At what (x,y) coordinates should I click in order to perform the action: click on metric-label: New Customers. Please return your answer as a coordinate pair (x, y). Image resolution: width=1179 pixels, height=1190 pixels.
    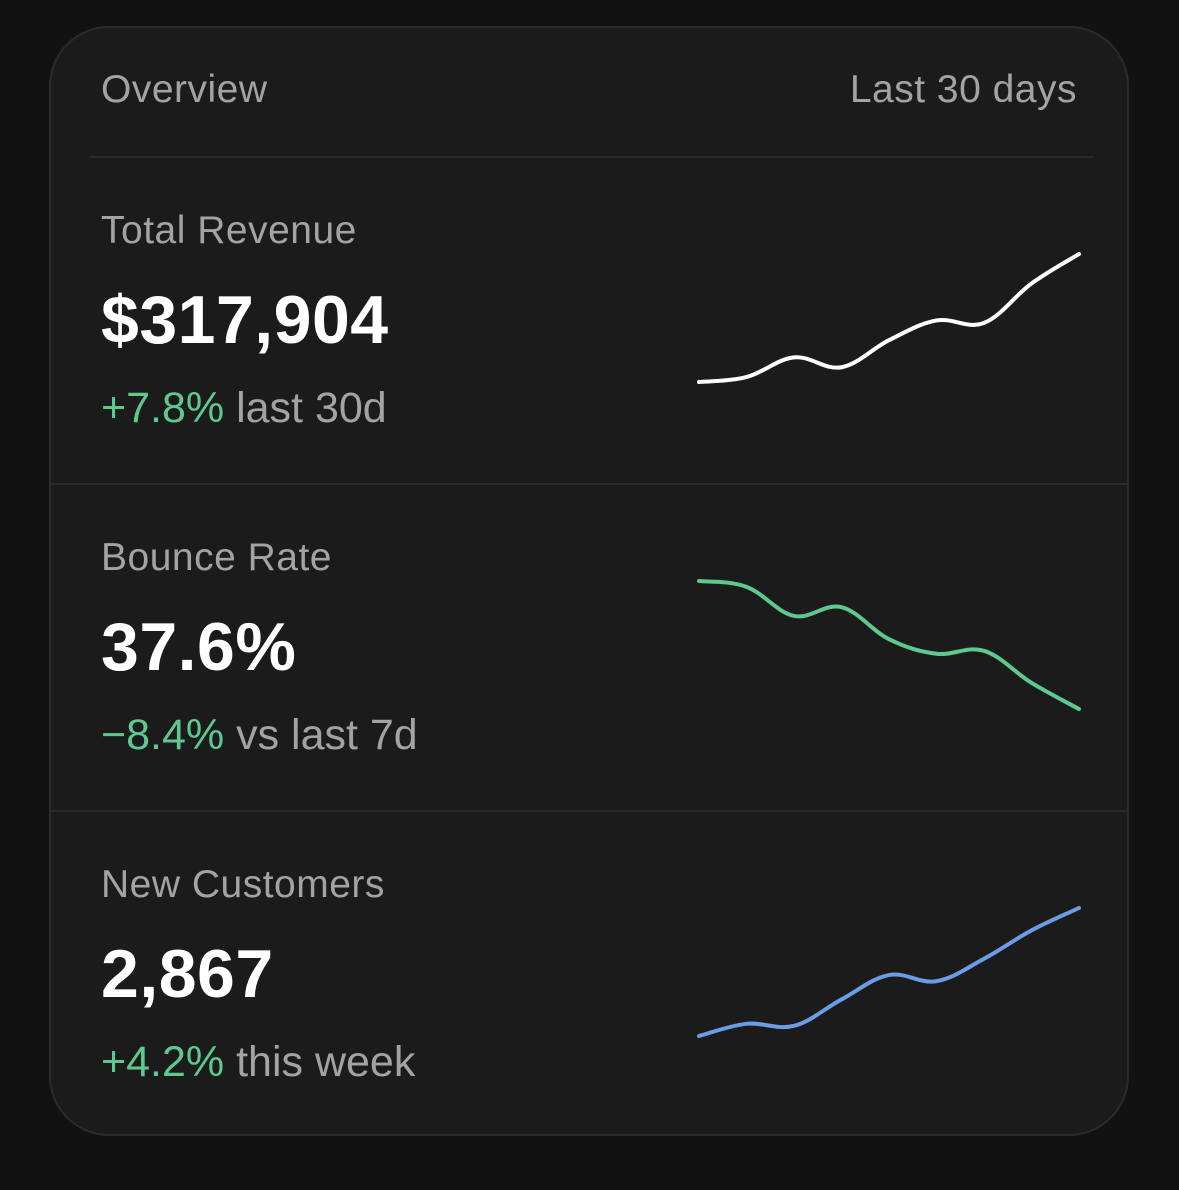
    Looking at the image, I should click on (243, 884).